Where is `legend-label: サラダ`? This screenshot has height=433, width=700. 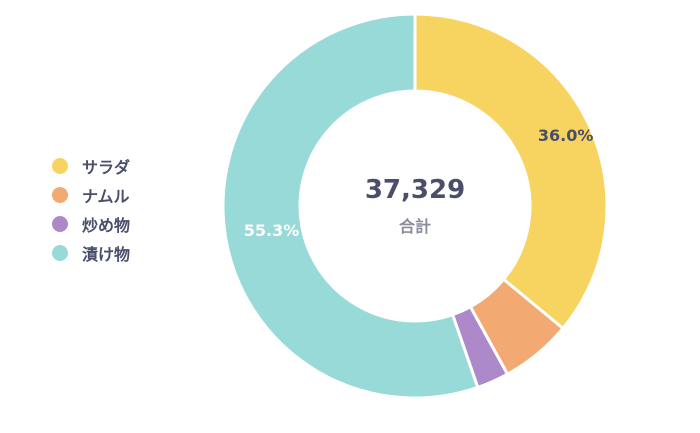
legend-label: サラダ is located at coordinates (106, 167).